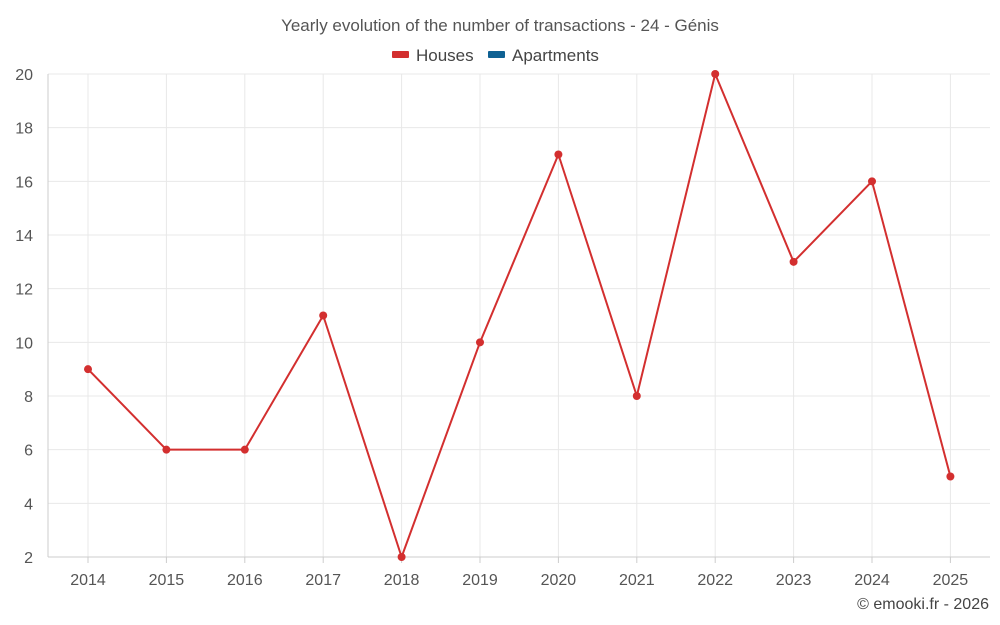 Image resolution: width=1000 pixels, height=625 pixels. What do you see at coordinates (28, 451) in the screenshot?
I see `y-tick-label: 6` at bounding box center [28, 451].